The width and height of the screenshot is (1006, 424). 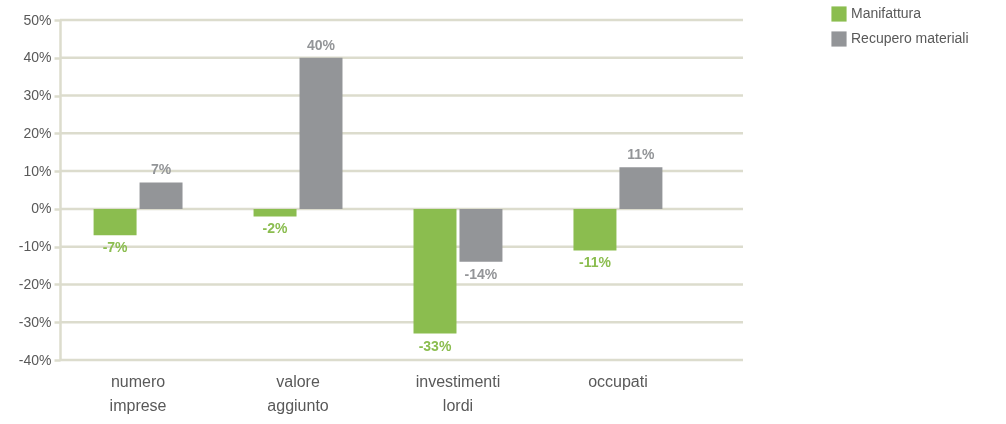 What do you see at coordinates (37, 170) in the screenshot?
I see `y-tick-label: 10%` at bounding box center [37, 170].